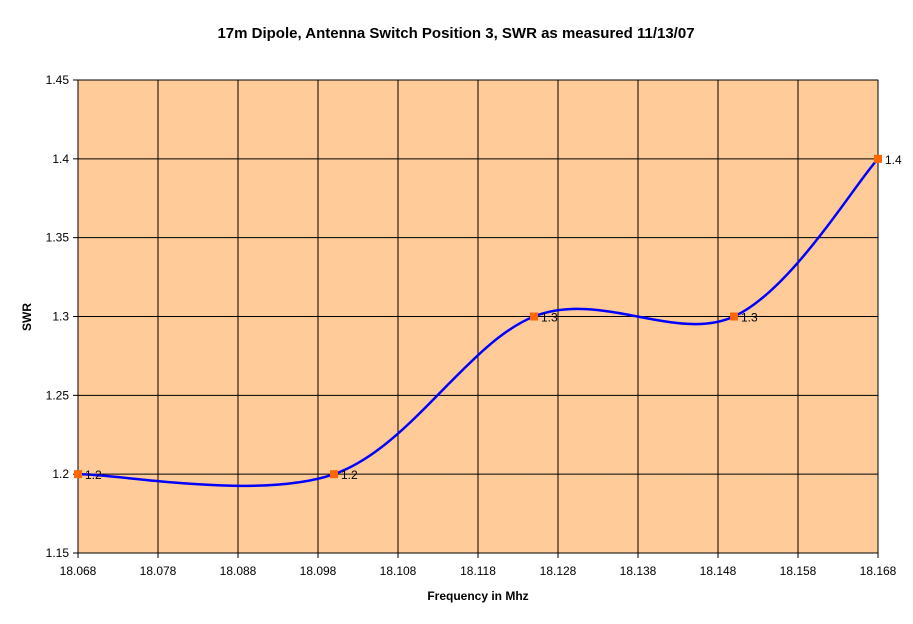 Image resolution: width=913 pixels, height=624 pixels. What do you see at coordinates (398, 571) in the screenshot?
I see `x-tick-label: 18.108` at bounding box center [398, 571].